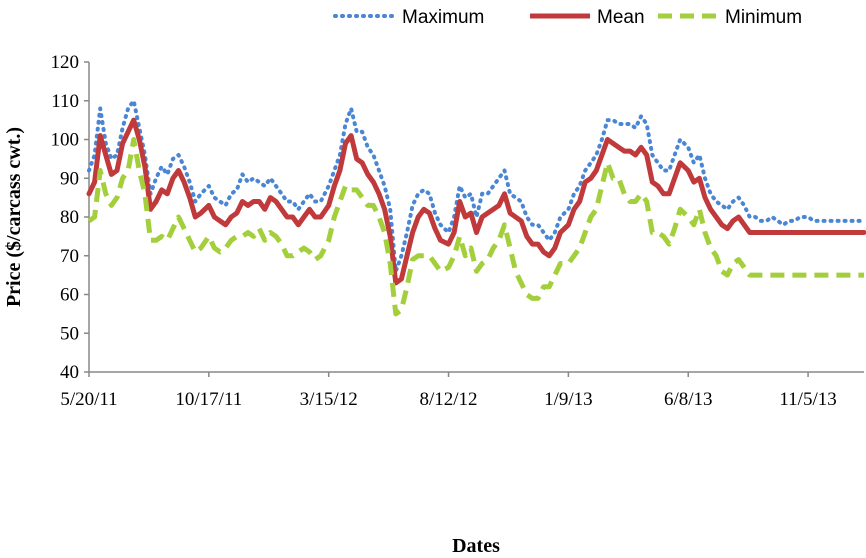  Describe the element at coordinates (69, 256) in the screenshot. I see `y-tick-label: 70` at that location.